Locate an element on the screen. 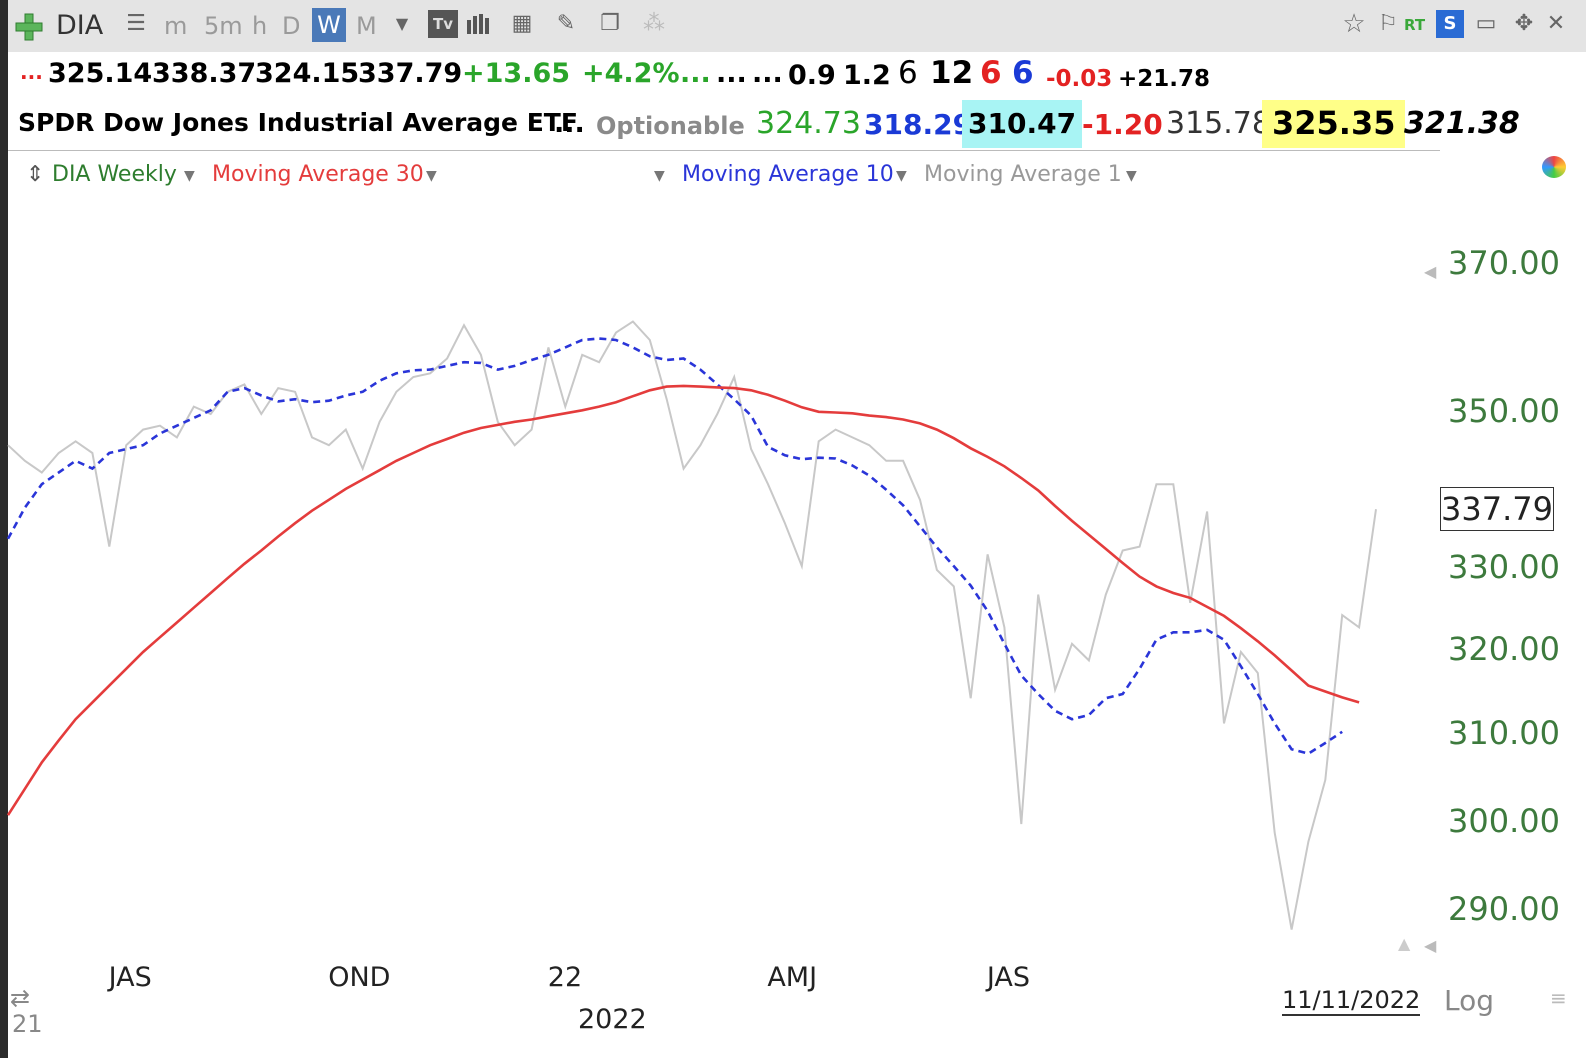 The image size is (1586, 1058). x-tick-label: AMJ is located at coordinates (792, 977).